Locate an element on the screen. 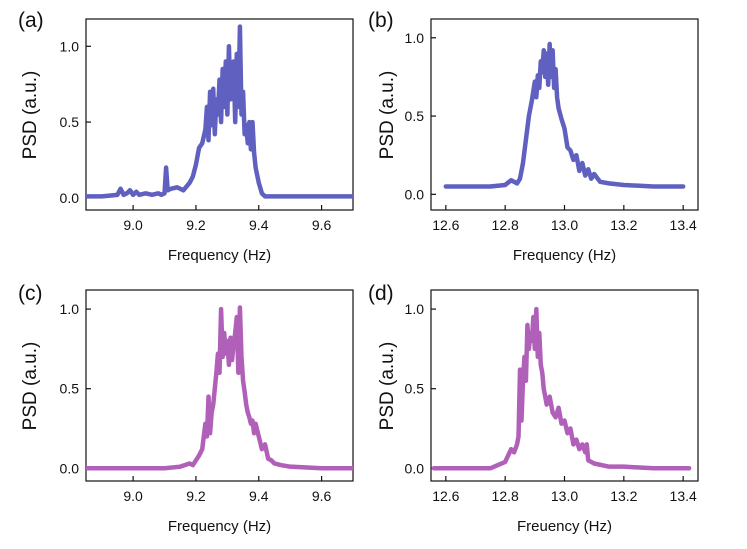  panel-label: (d) is located at coordinates (381, 293).